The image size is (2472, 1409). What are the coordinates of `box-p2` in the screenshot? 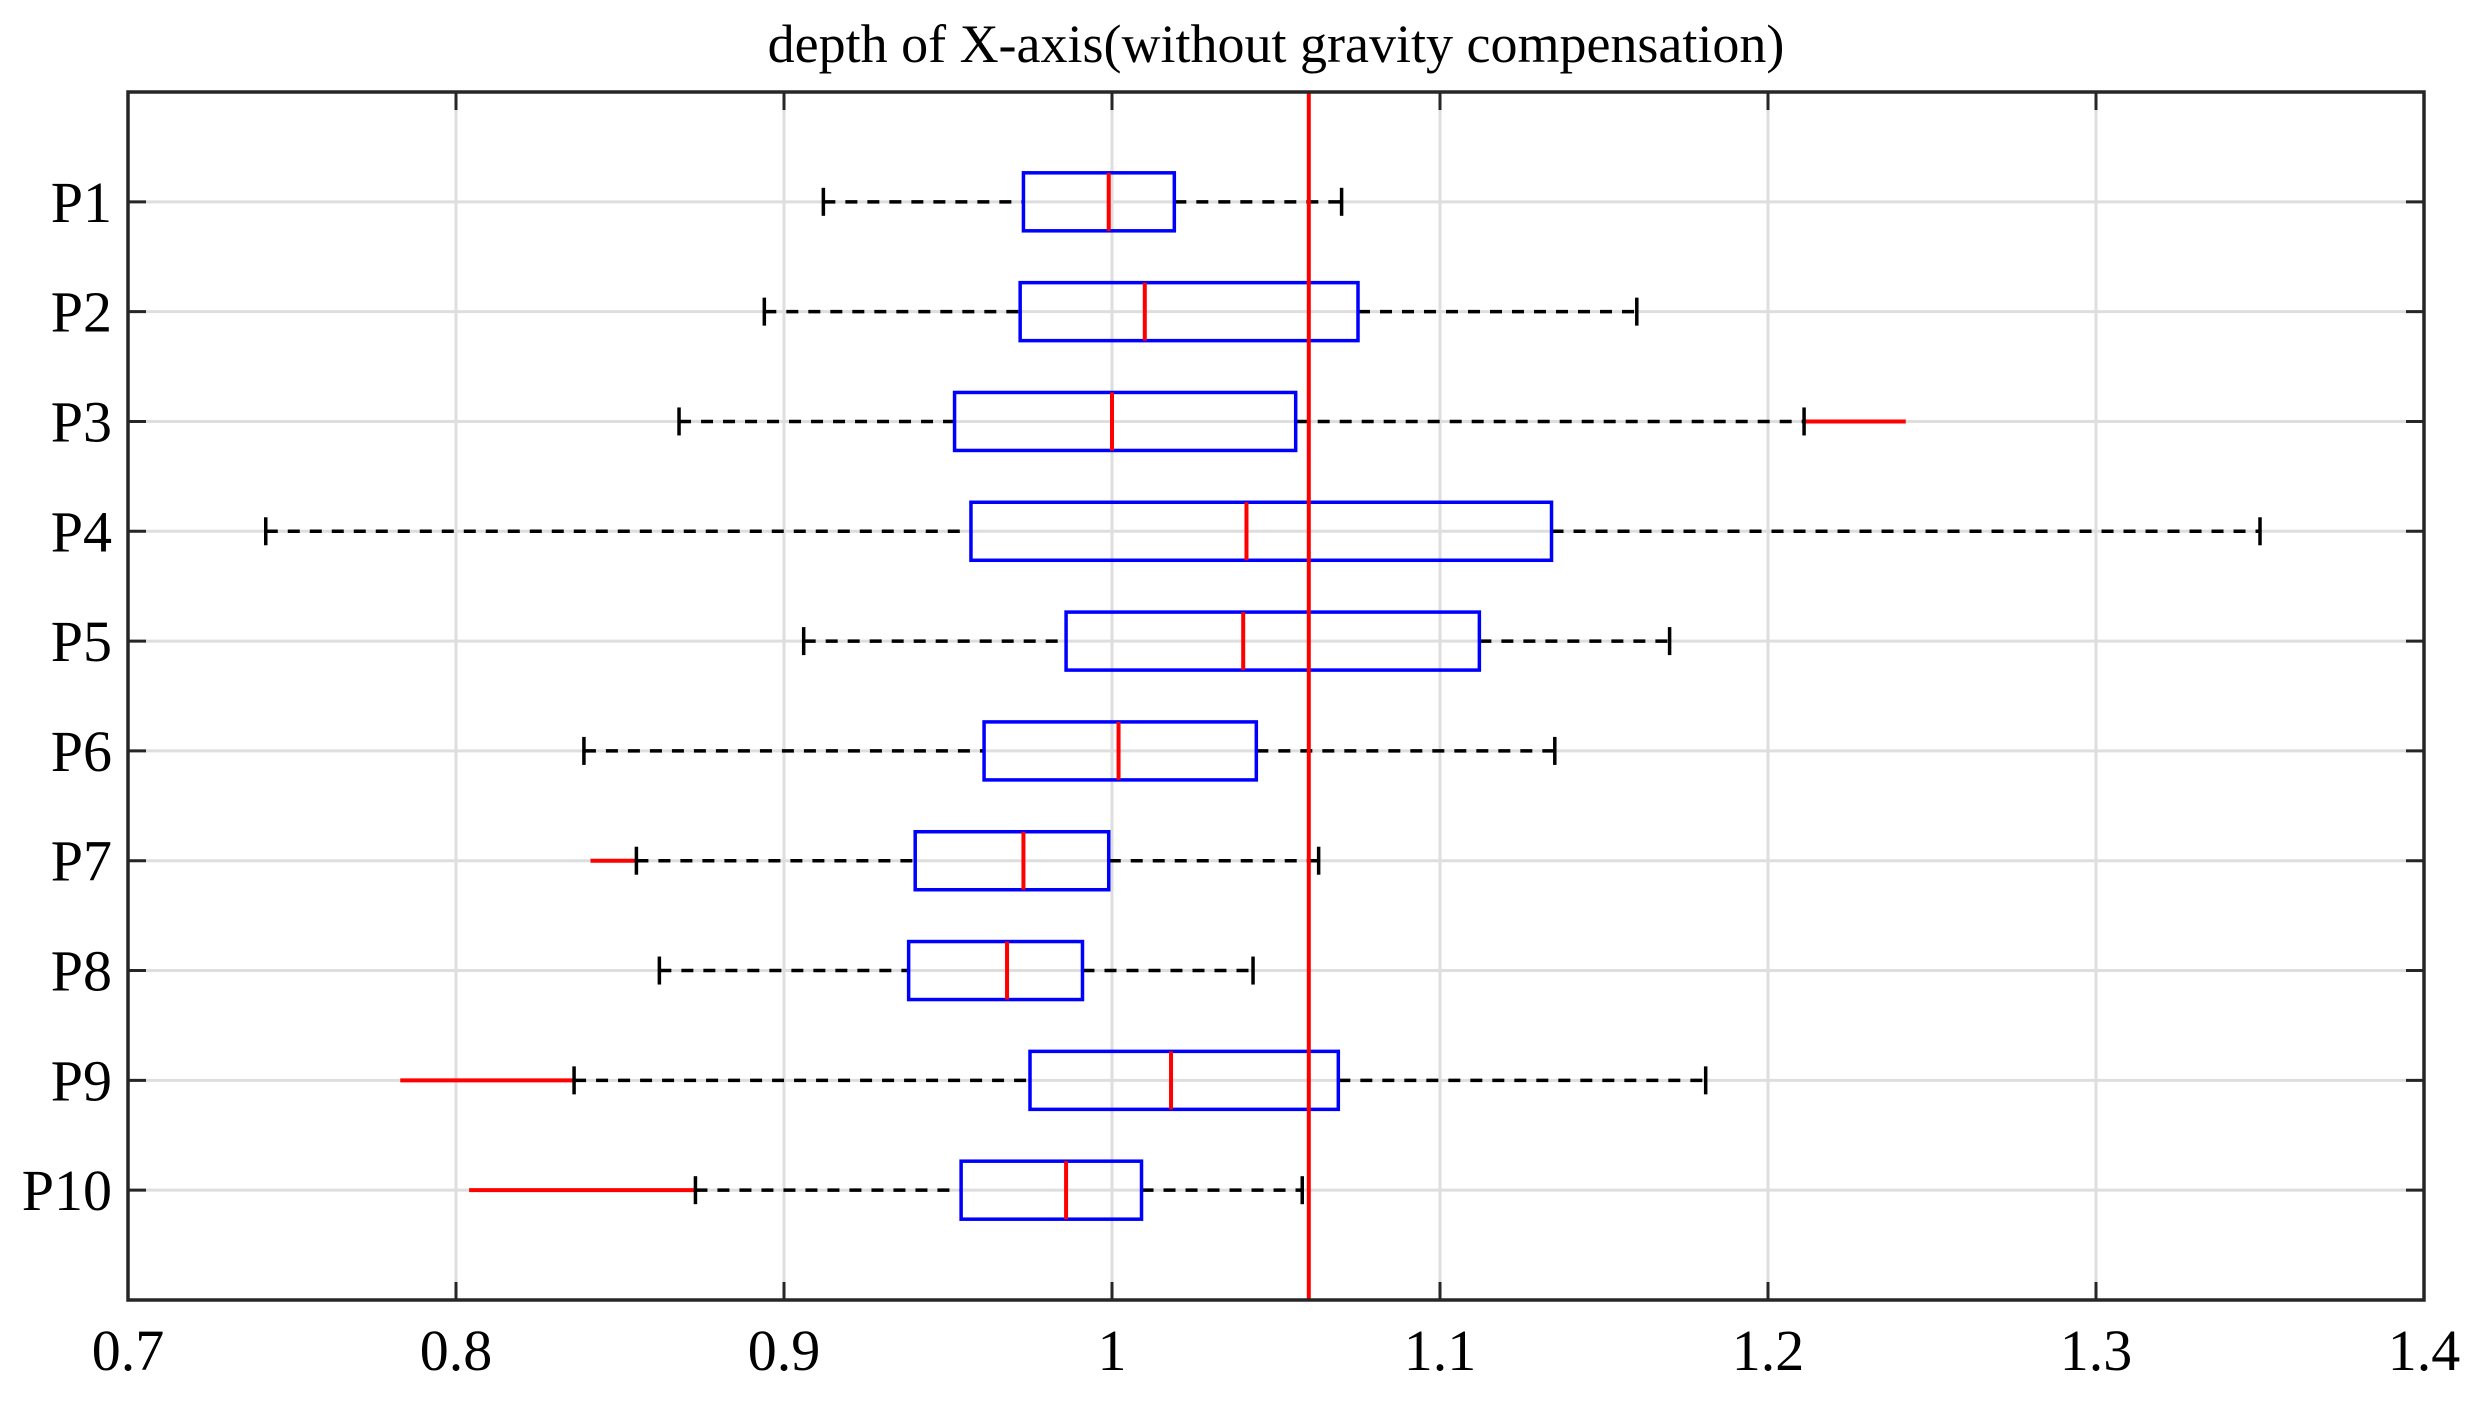 It's located at (1200, 311).